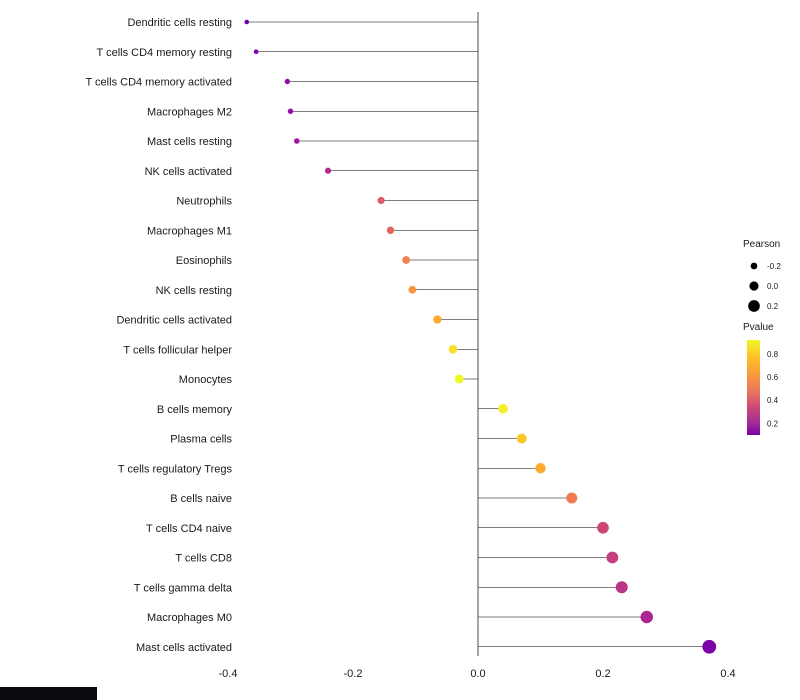  I want to click on category-label: T cells gamma delta, so click(183, 588).